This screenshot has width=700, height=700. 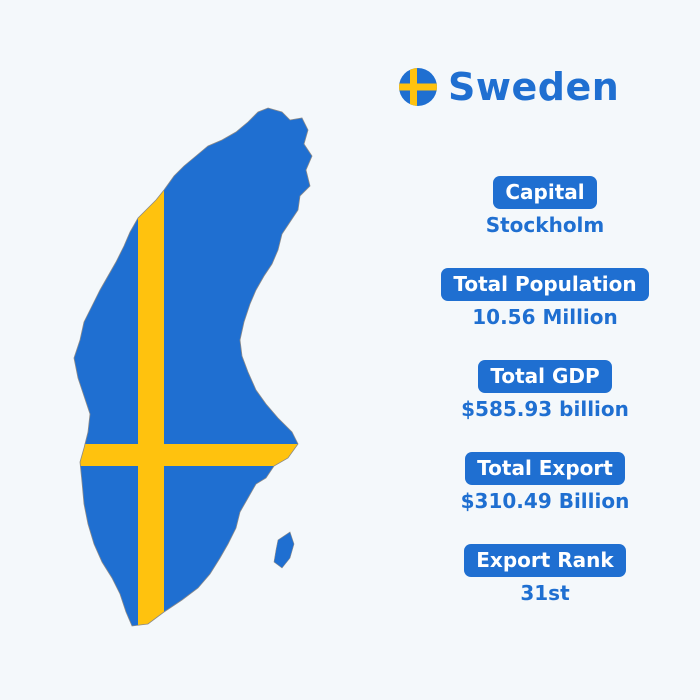 What do you see at coordinates (545, 317) in the screenshot?
I see `stat-value: 10.56 Million` at bounding box center [545, 317].